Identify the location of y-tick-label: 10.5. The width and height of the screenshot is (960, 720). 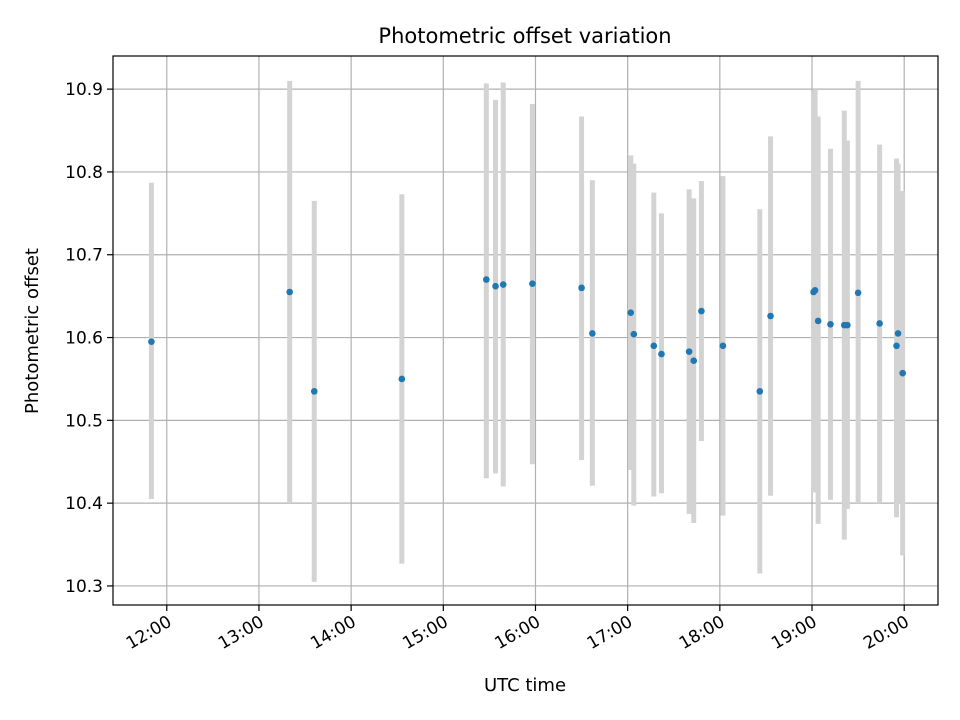
(84, 421).